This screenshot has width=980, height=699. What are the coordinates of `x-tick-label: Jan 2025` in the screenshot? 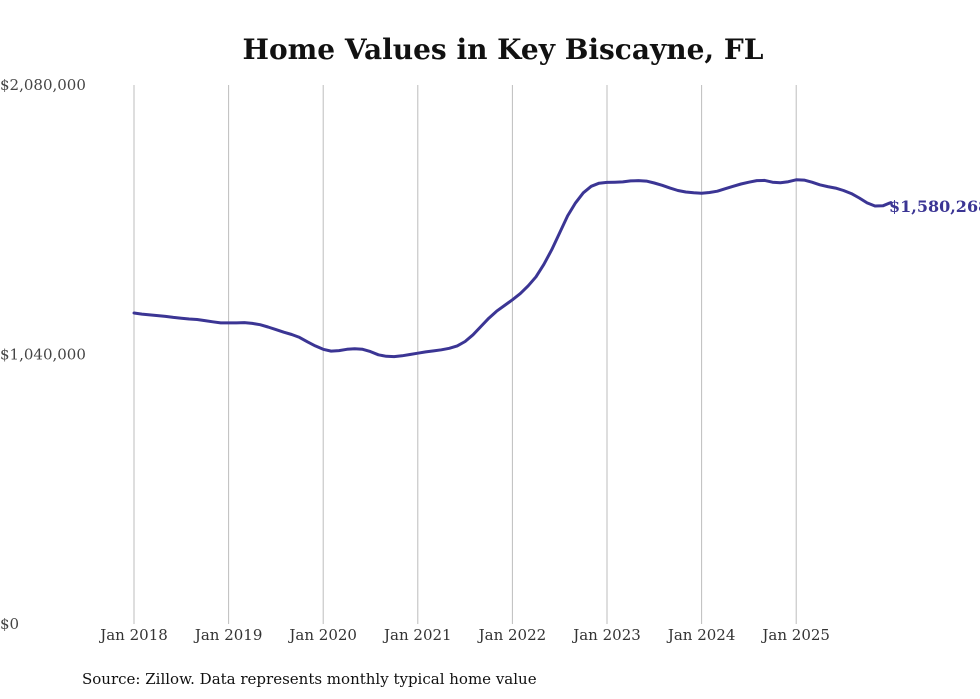 It's located at (795, 635).